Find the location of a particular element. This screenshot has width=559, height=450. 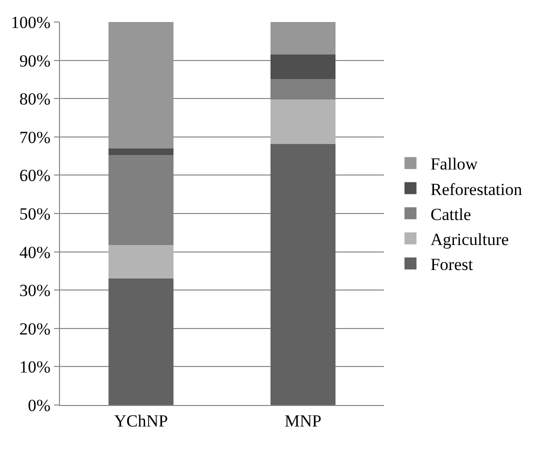

y-tick-label: 60% is located at coordinates (35, 176).